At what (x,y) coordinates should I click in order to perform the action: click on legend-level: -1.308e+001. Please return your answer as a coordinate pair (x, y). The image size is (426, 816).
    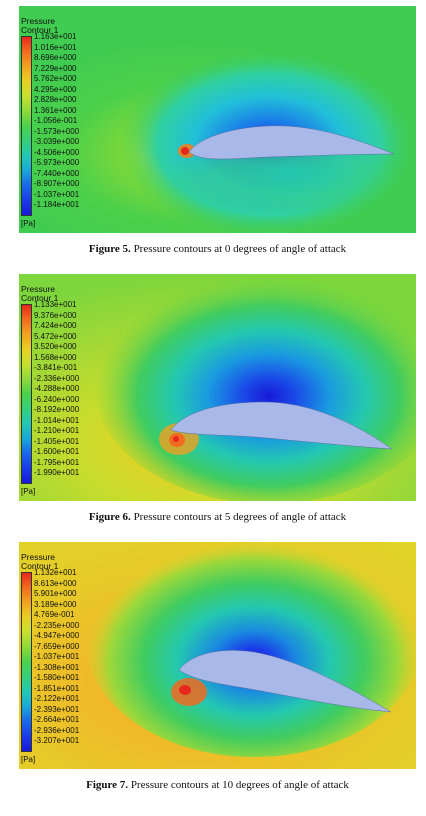
    Looking at the image, I should click on (57, 667).